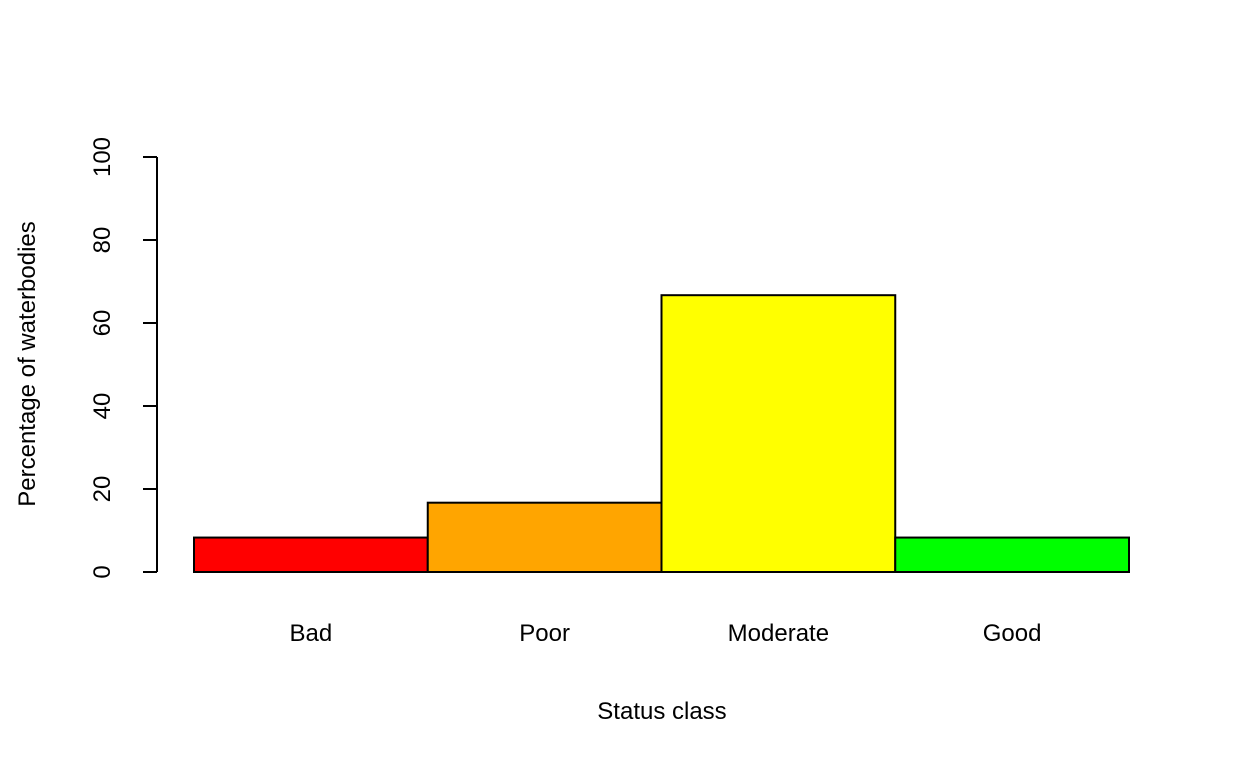 The height and width of the screenshot is (768, 1248). Describe the element at coordinates (102, 240) in the screenshot. I see `y-tick-label: 80` at that location.